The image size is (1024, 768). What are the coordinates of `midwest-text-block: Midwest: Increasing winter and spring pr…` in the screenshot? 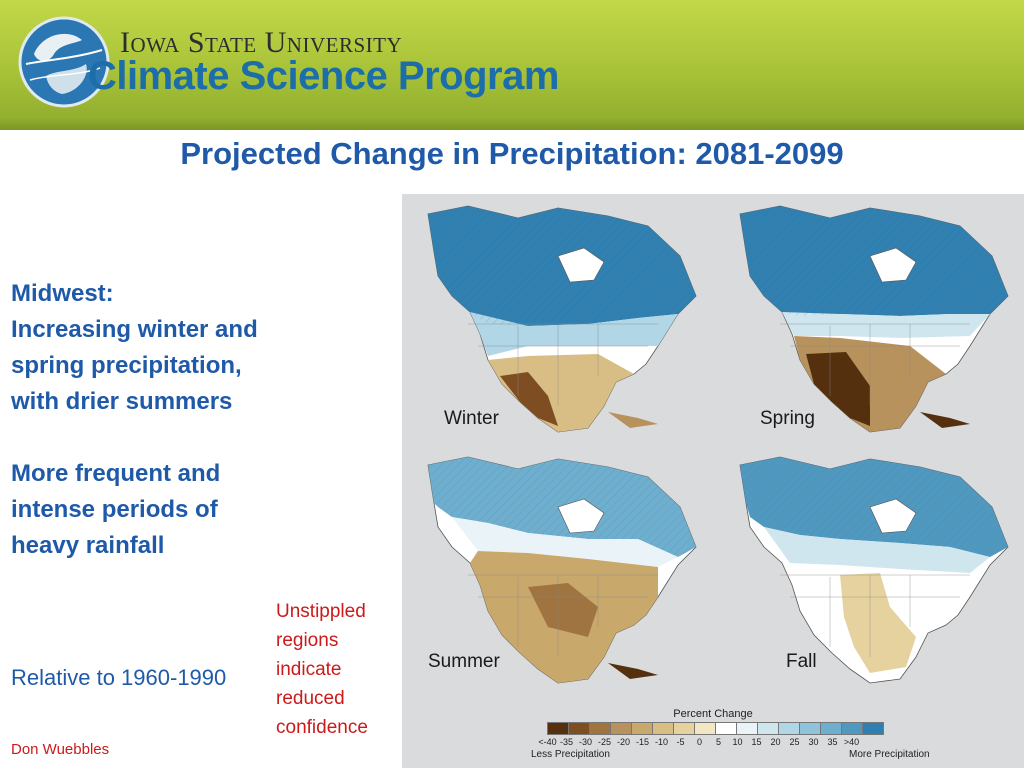 It's located at (151, 420).